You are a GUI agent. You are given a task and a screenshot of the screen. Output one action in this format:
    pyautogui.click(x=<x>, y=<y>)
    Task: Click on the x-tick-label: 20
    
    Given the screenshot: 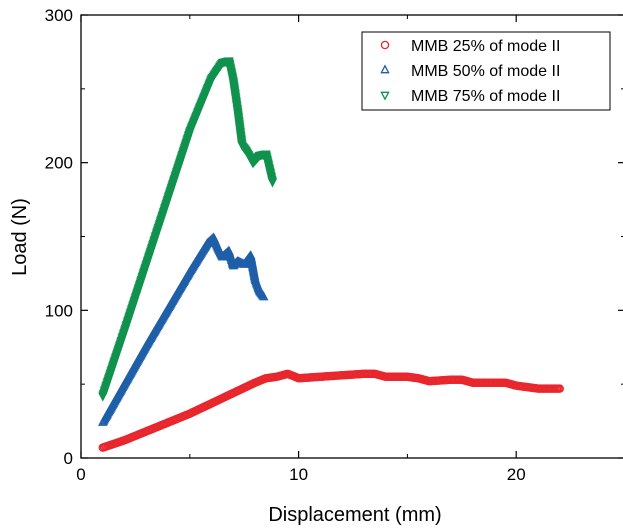 What is the action you would take?
    pyautogui.click(x=516, y=474)
    